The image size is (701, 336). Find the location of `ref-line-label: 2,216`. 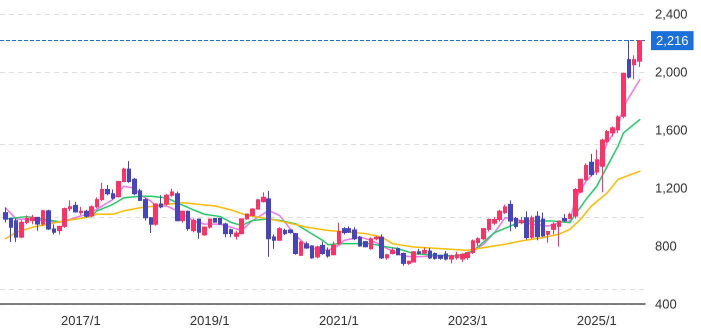

ref-line-label: 2,216 is located at coordinates (672, 40).